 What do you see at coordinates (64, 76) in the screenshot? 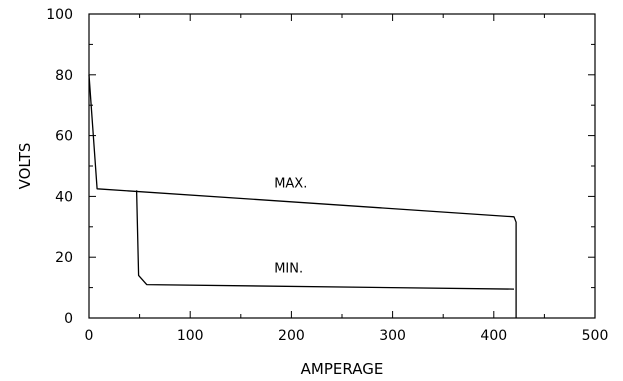
I see `y-tick-label: 80` at bounding box center [64, 76].